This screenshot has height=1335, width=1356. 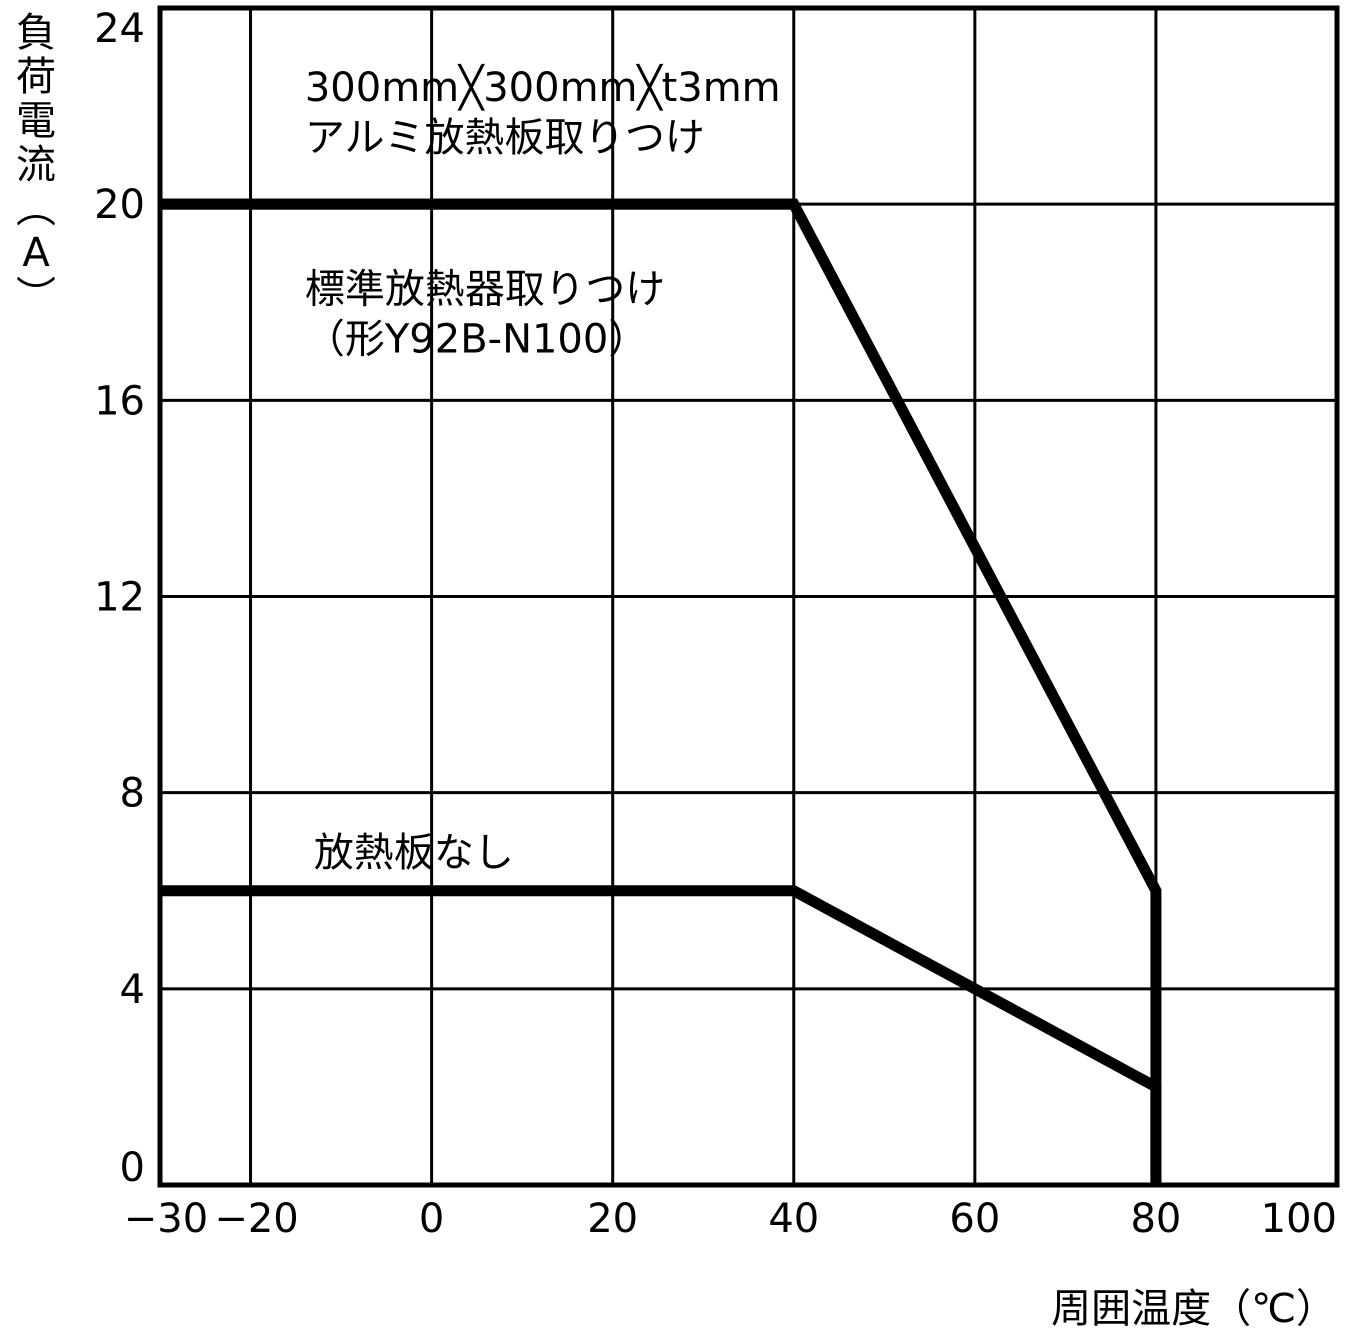 I want to click on y-axis-label: 負荷電流︵ A ︶, so click(x=36, y=165).